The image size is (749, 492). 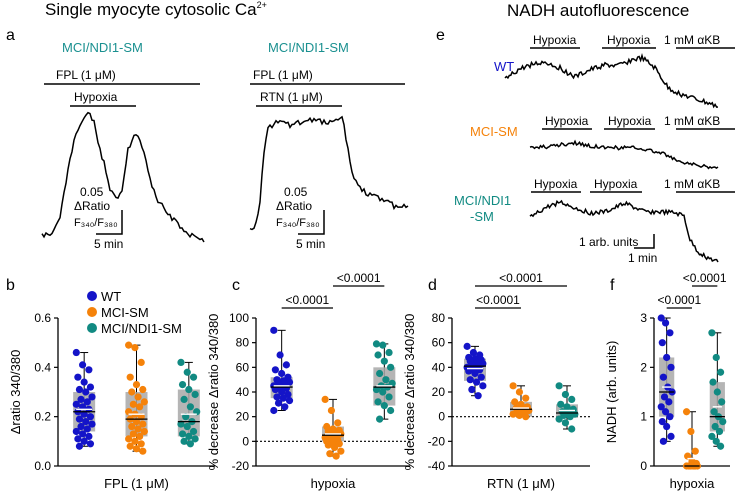 What do you see at coordinates (92, 206) in the screenshot?
I see `panel-a-left-scale-label: ΔRatio` at bounding box center [92, 206].